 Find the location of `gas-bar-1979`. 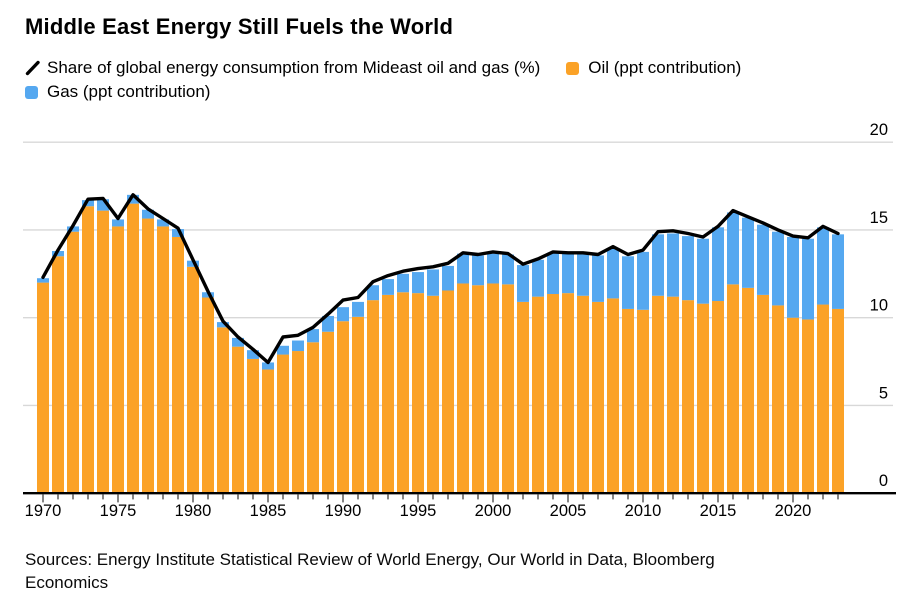

gas-bar-1979 is located at coordinates (178, 233).